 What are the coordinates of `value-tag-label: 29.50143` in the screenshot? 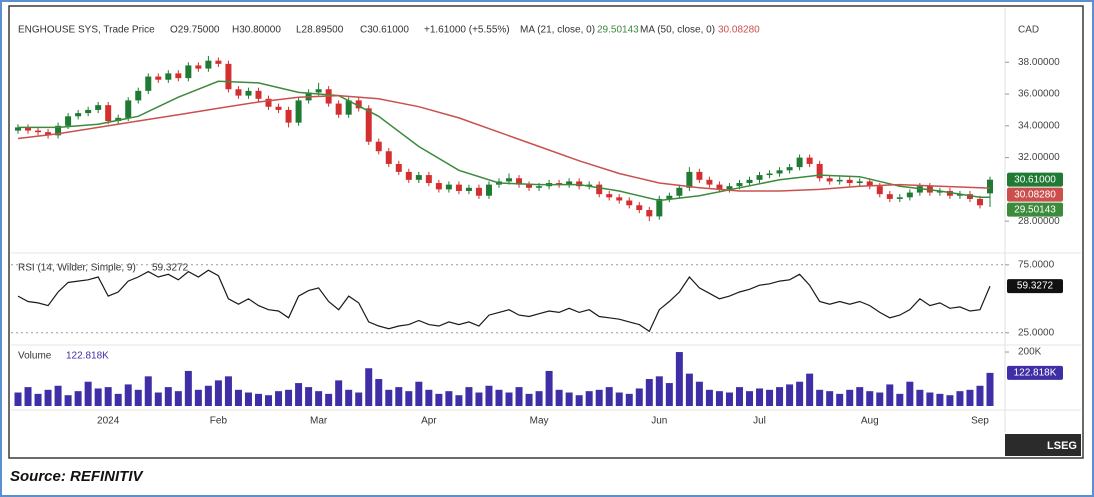 It's located at (1035, 209).